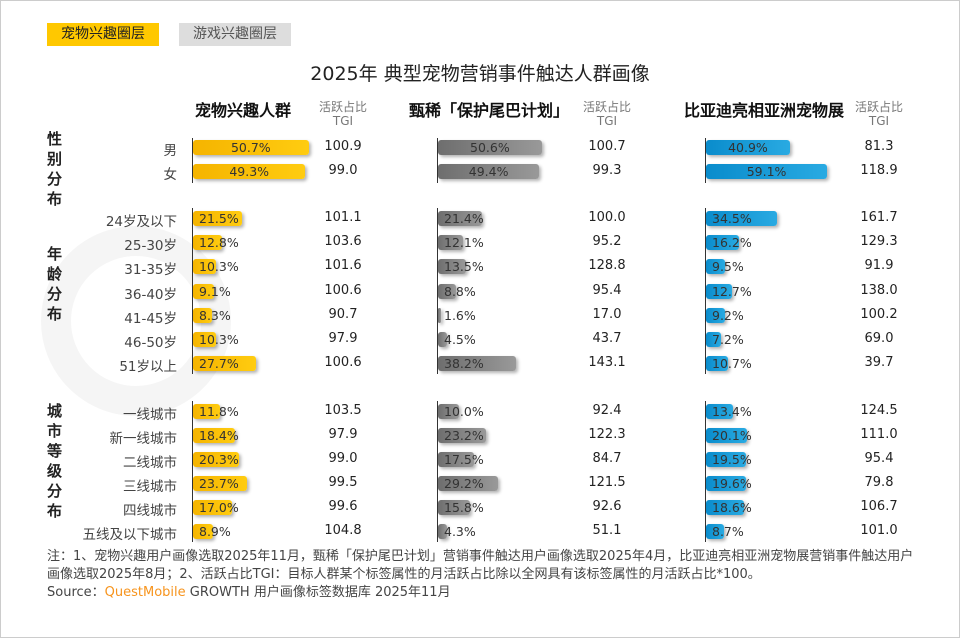 The width and height of the screenshot is (960, 638). I want to click on data-label: 17.5%, so click(464, 459).